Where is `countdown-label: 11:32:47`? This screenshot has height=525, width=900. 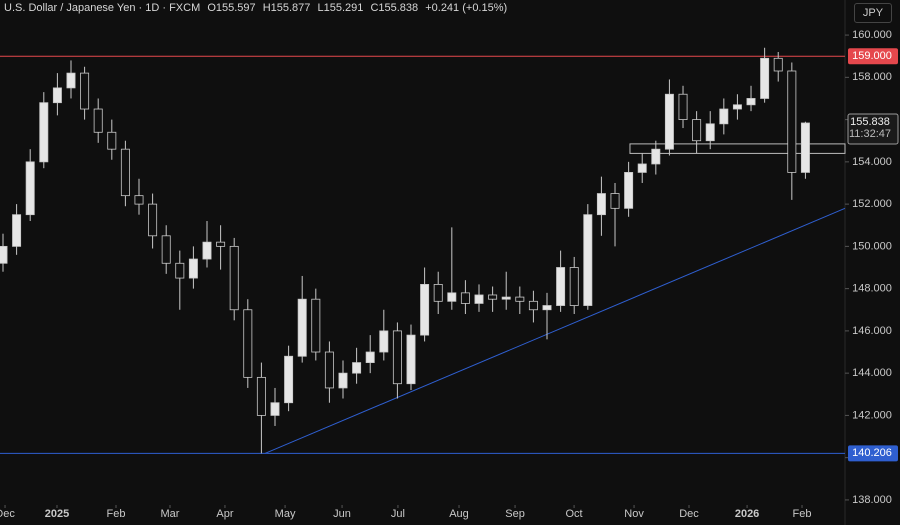 countdown-label: 11:32:47 is located at coordinates (870, 134).